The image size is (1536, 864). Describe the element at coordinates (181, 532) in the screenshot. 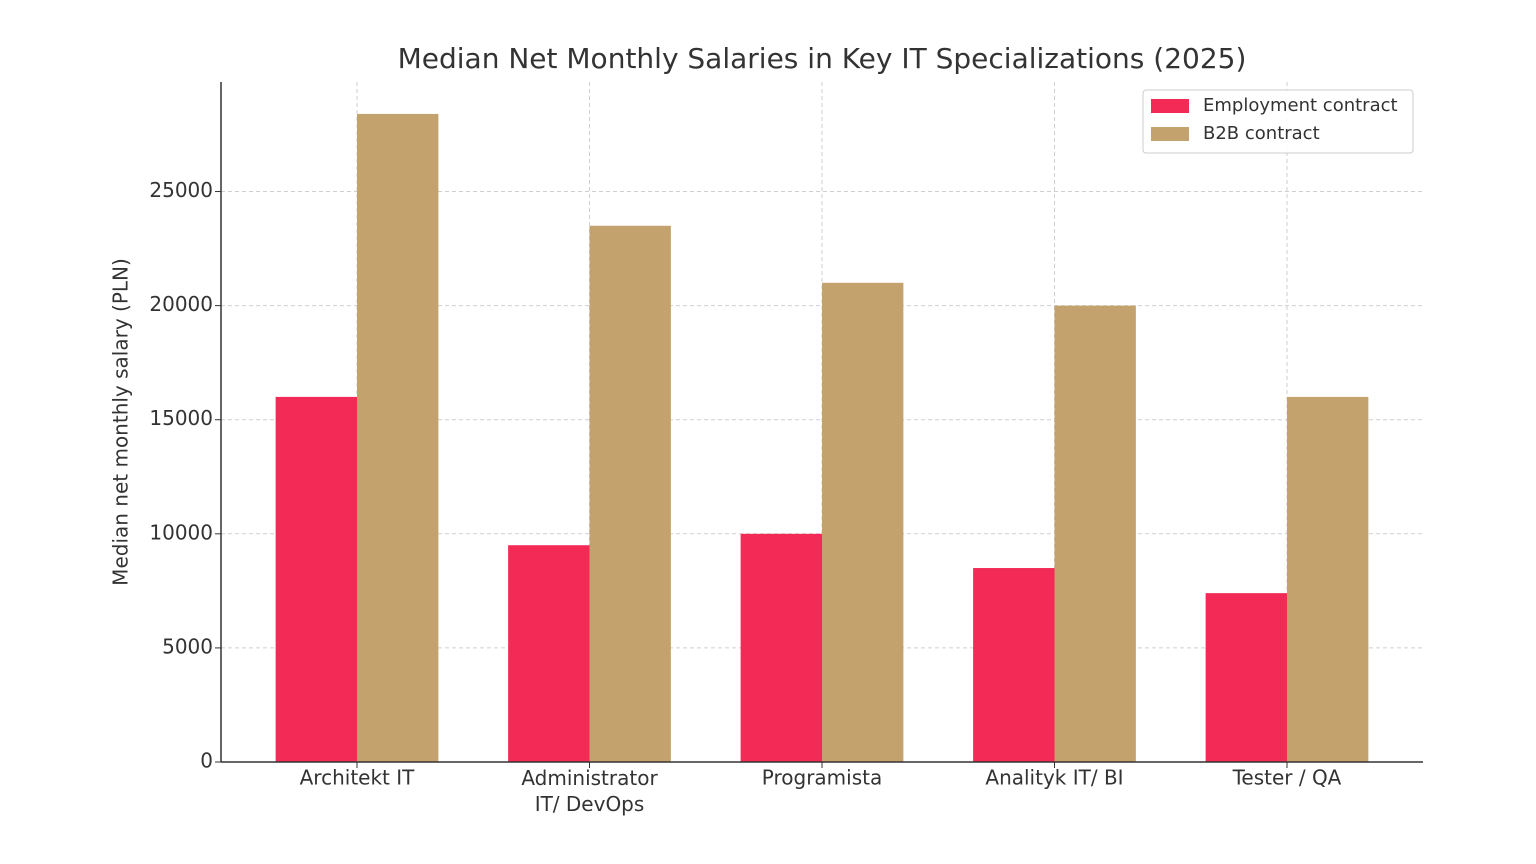

I see `y-tick-label: 10000` at that location.